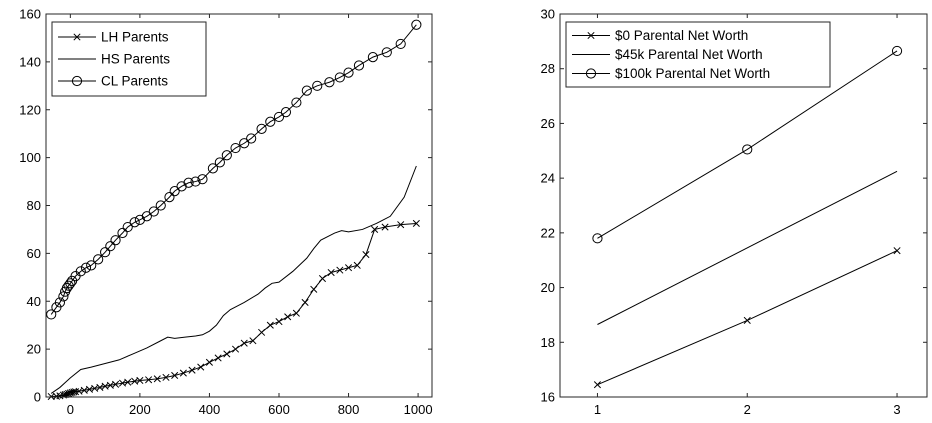 The width and height of the screenshot is (932, 423). Describe the element at coordinates (660, 35) in the screenshot. I see `legend-item: $0 Parental Net Worth` at that location.